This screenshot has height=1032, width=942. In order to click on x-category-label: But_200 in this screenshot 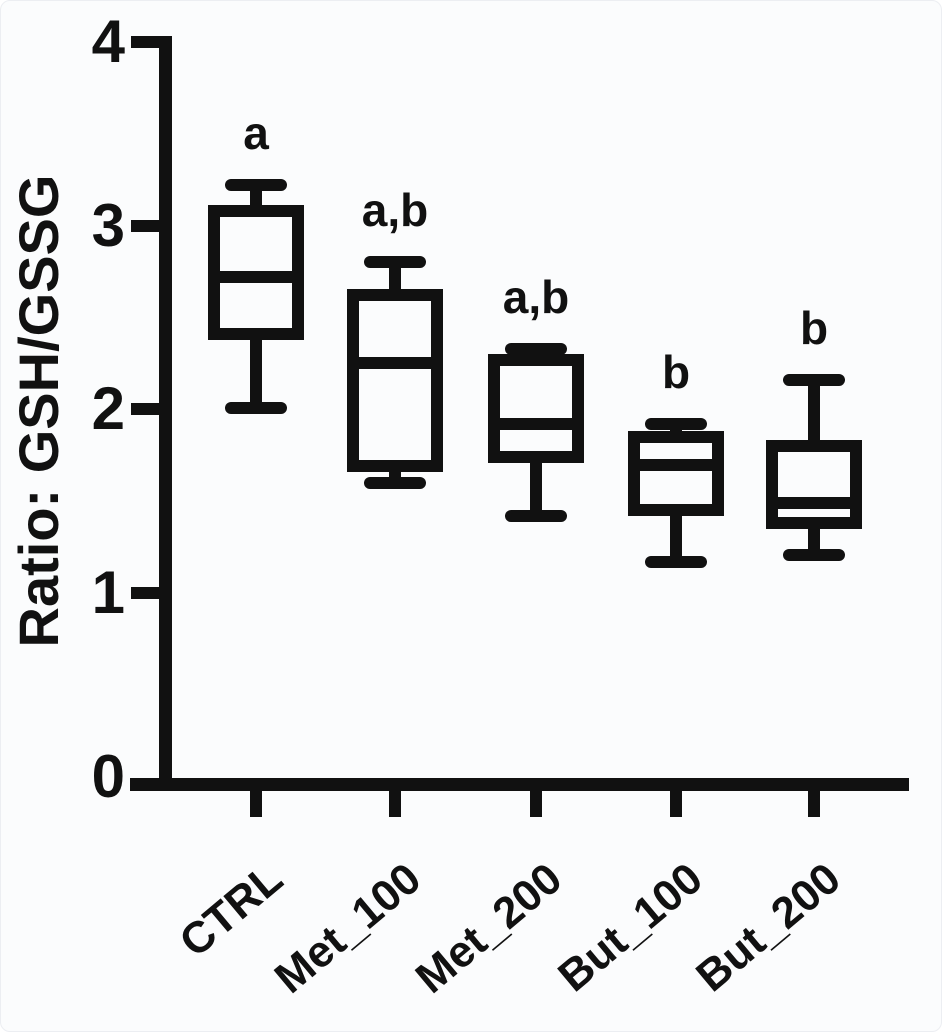, I will do `click(768, 927)`.